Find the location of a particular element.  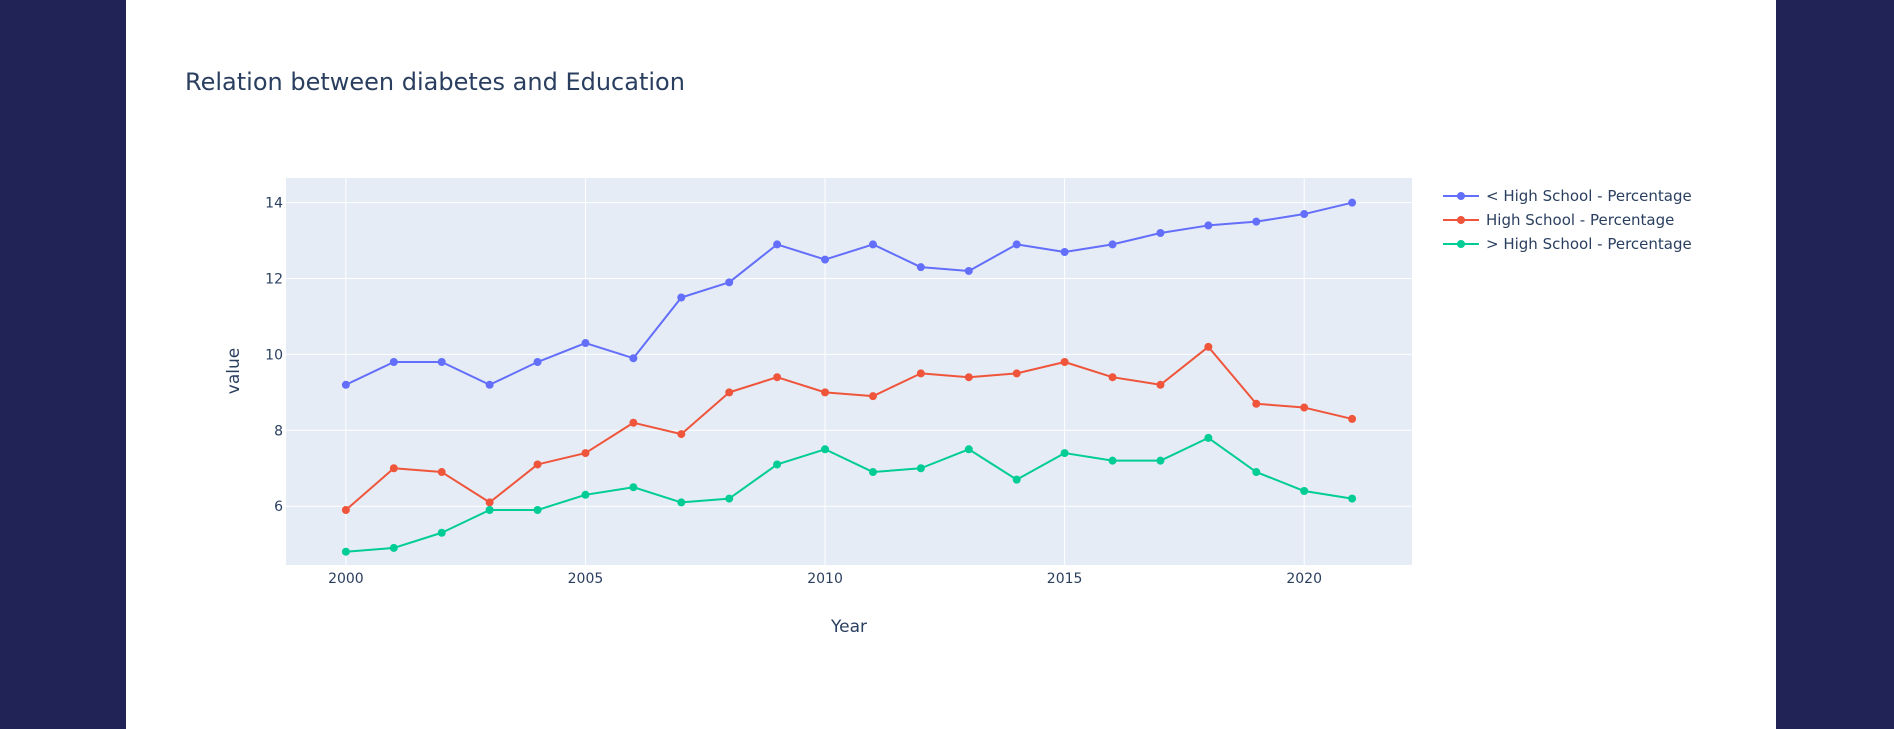

legend-label: < High School - Percentage is located at coordinates (1589, 196).